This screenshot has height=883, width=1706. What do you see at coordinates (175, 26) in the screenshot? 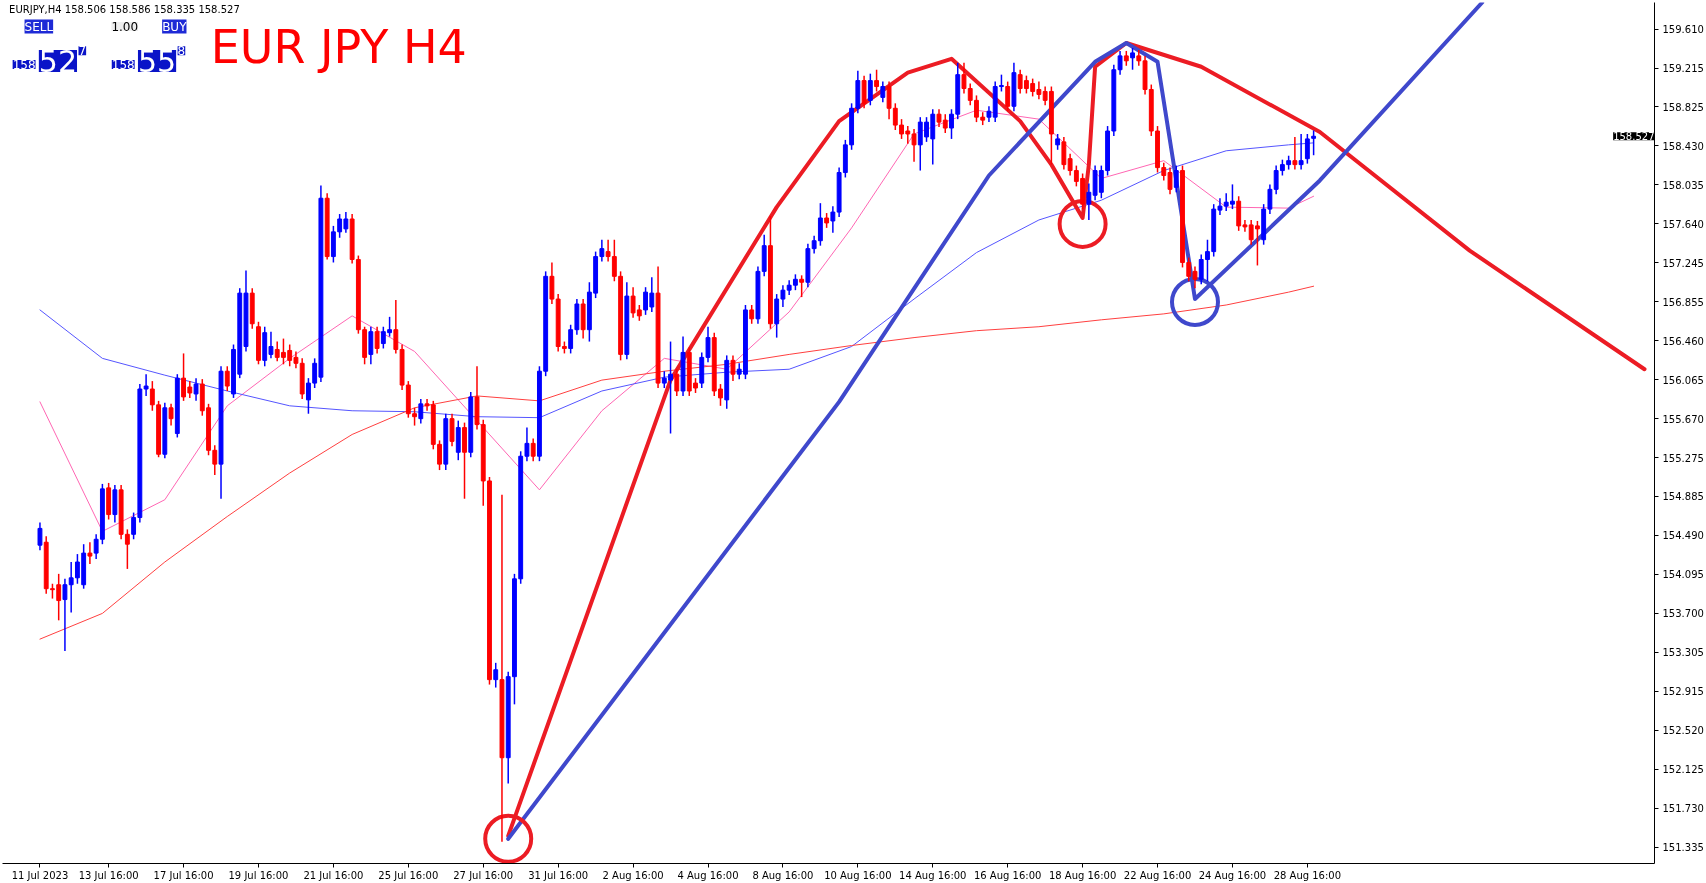
I see `annotation: BUY` at bounding box center [175, 26].